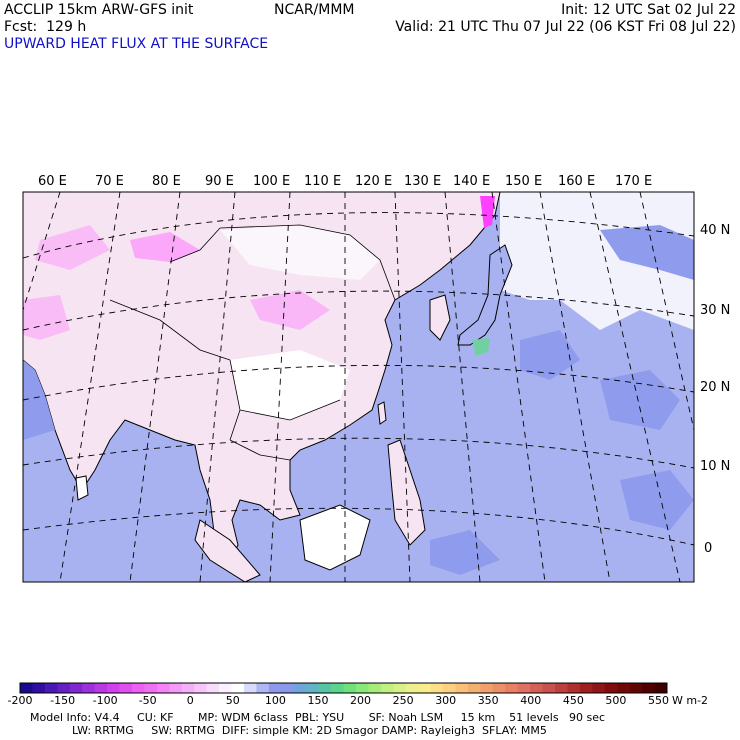  I want to click on lon-label: 100 E, so click(271, 181).